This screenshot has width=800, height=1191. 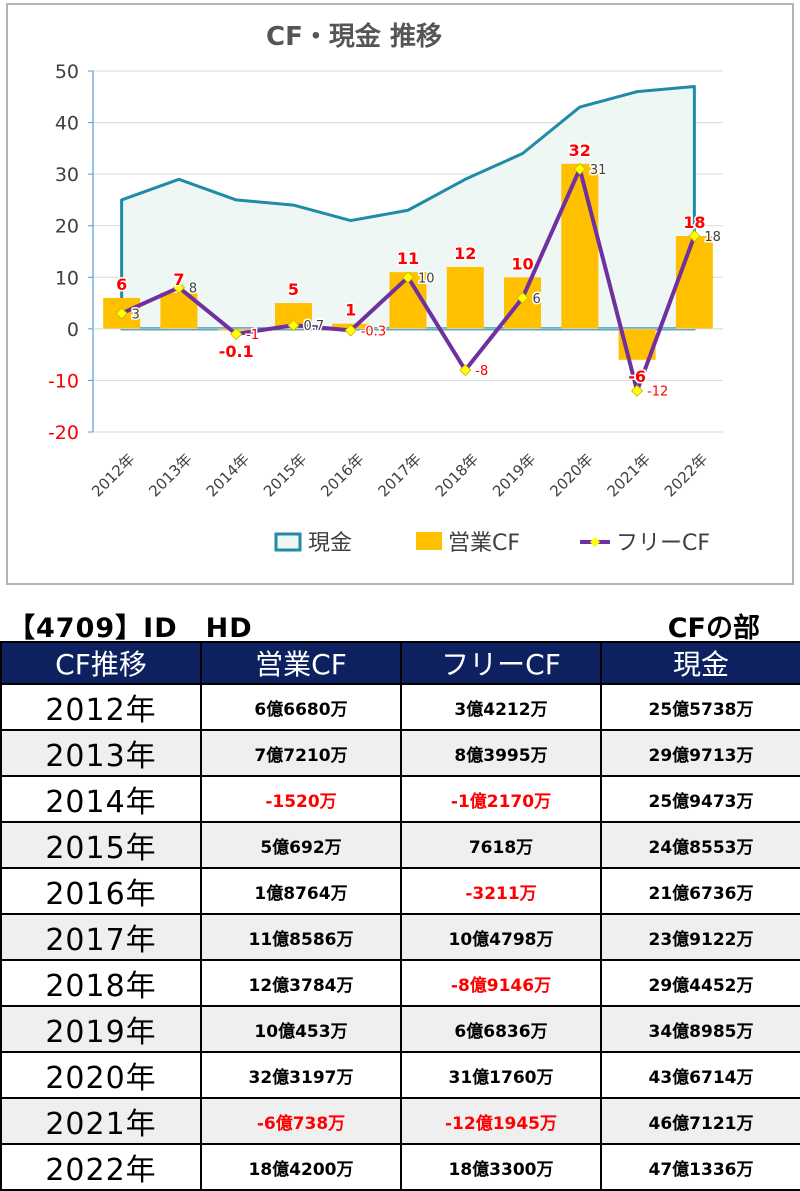 I want to click on chart-title: CF・現金 推移, so click(x=354, y=36).